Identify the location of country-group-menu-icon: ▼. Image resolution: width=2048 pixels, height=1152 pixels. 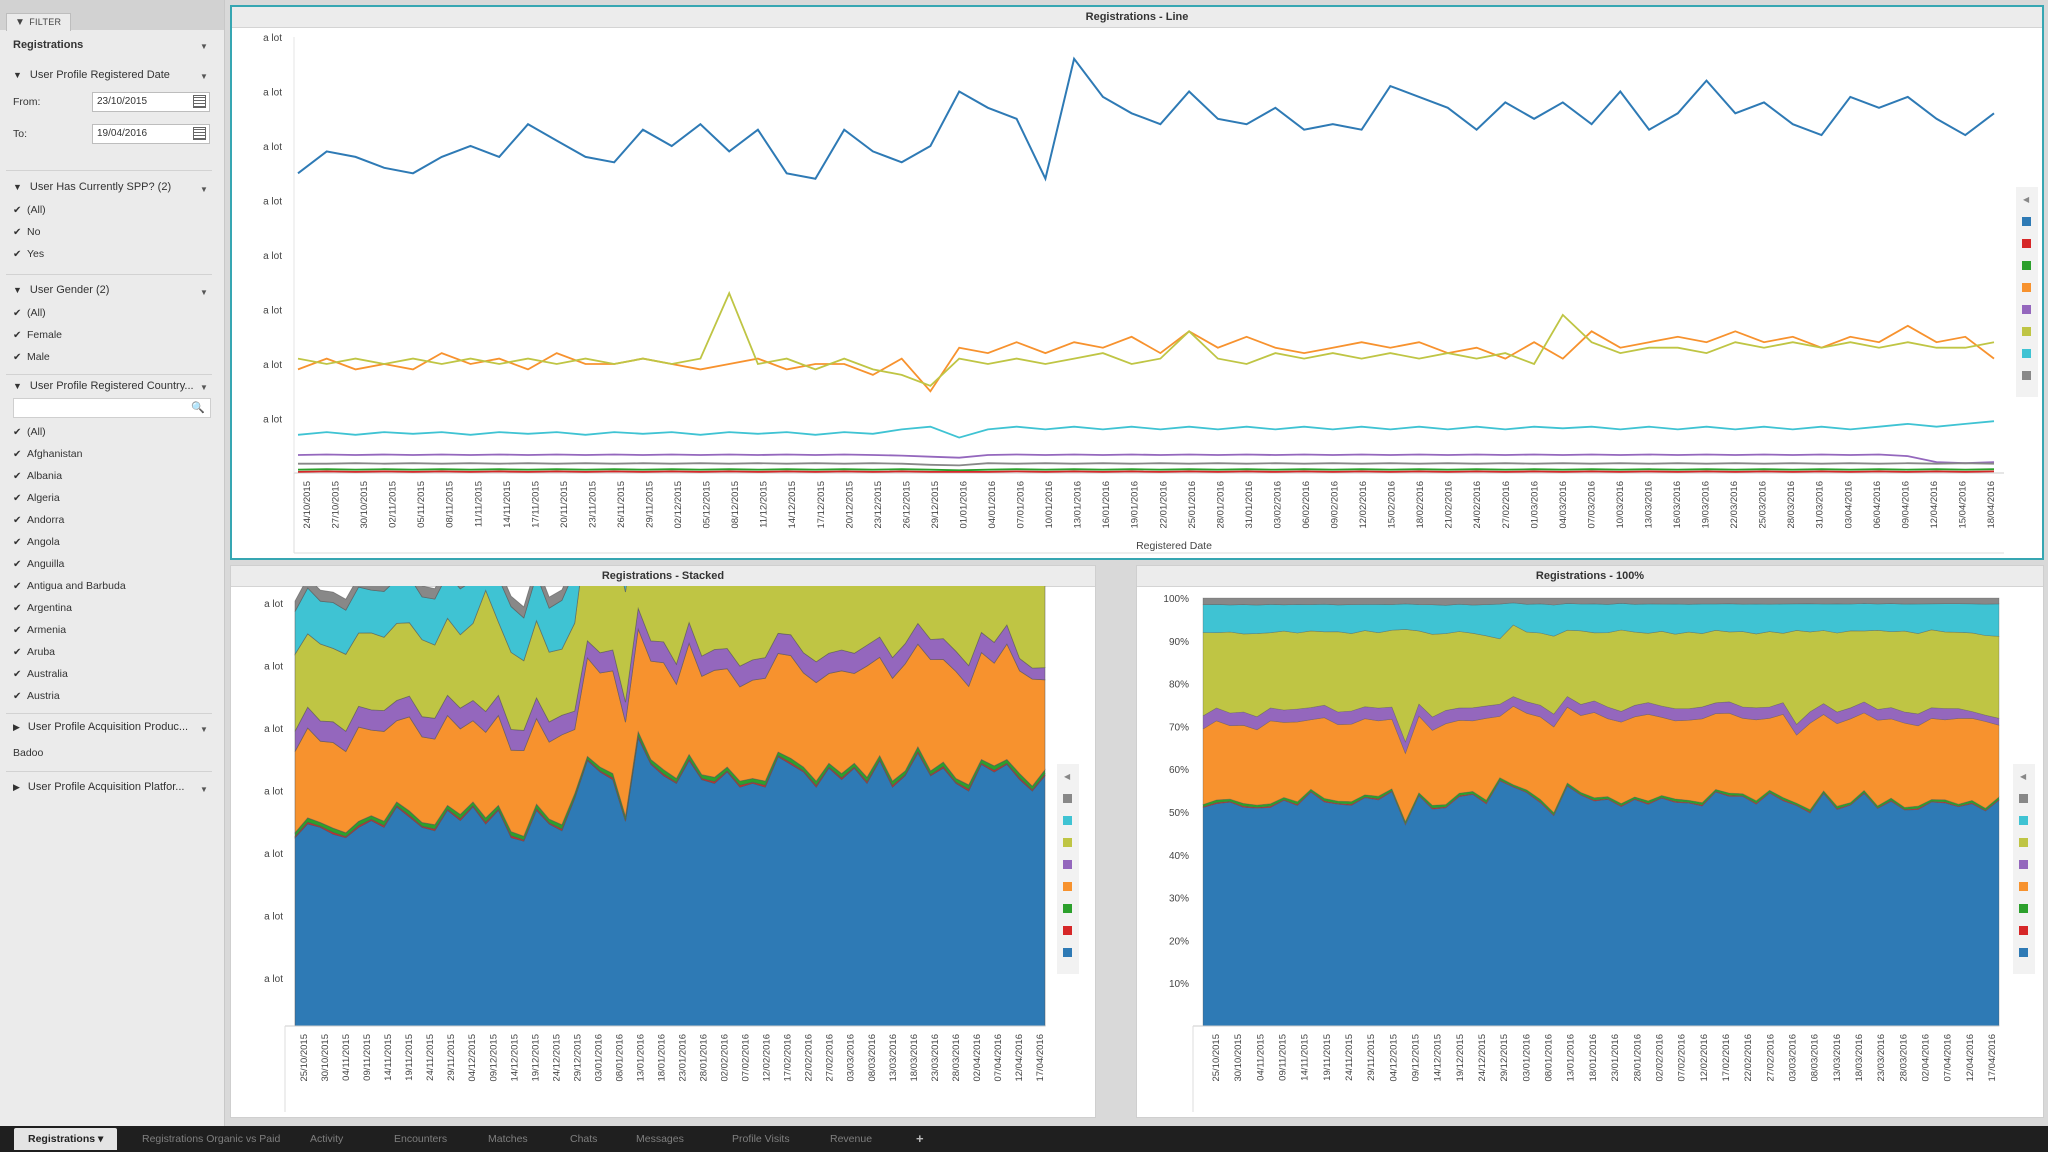
(204, 387).